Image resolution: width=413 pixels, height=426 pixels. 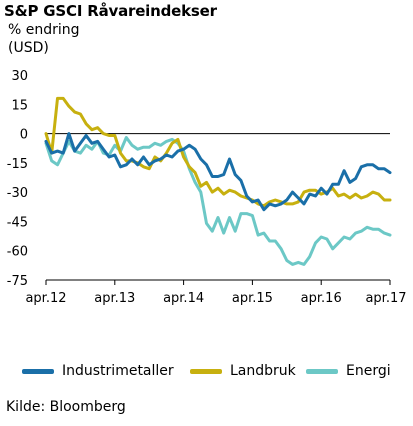 What do you see at coordinates (45, 298) in the screenshot?
I see `x-tick-label: apr.12` at bounding box center [45, 298].